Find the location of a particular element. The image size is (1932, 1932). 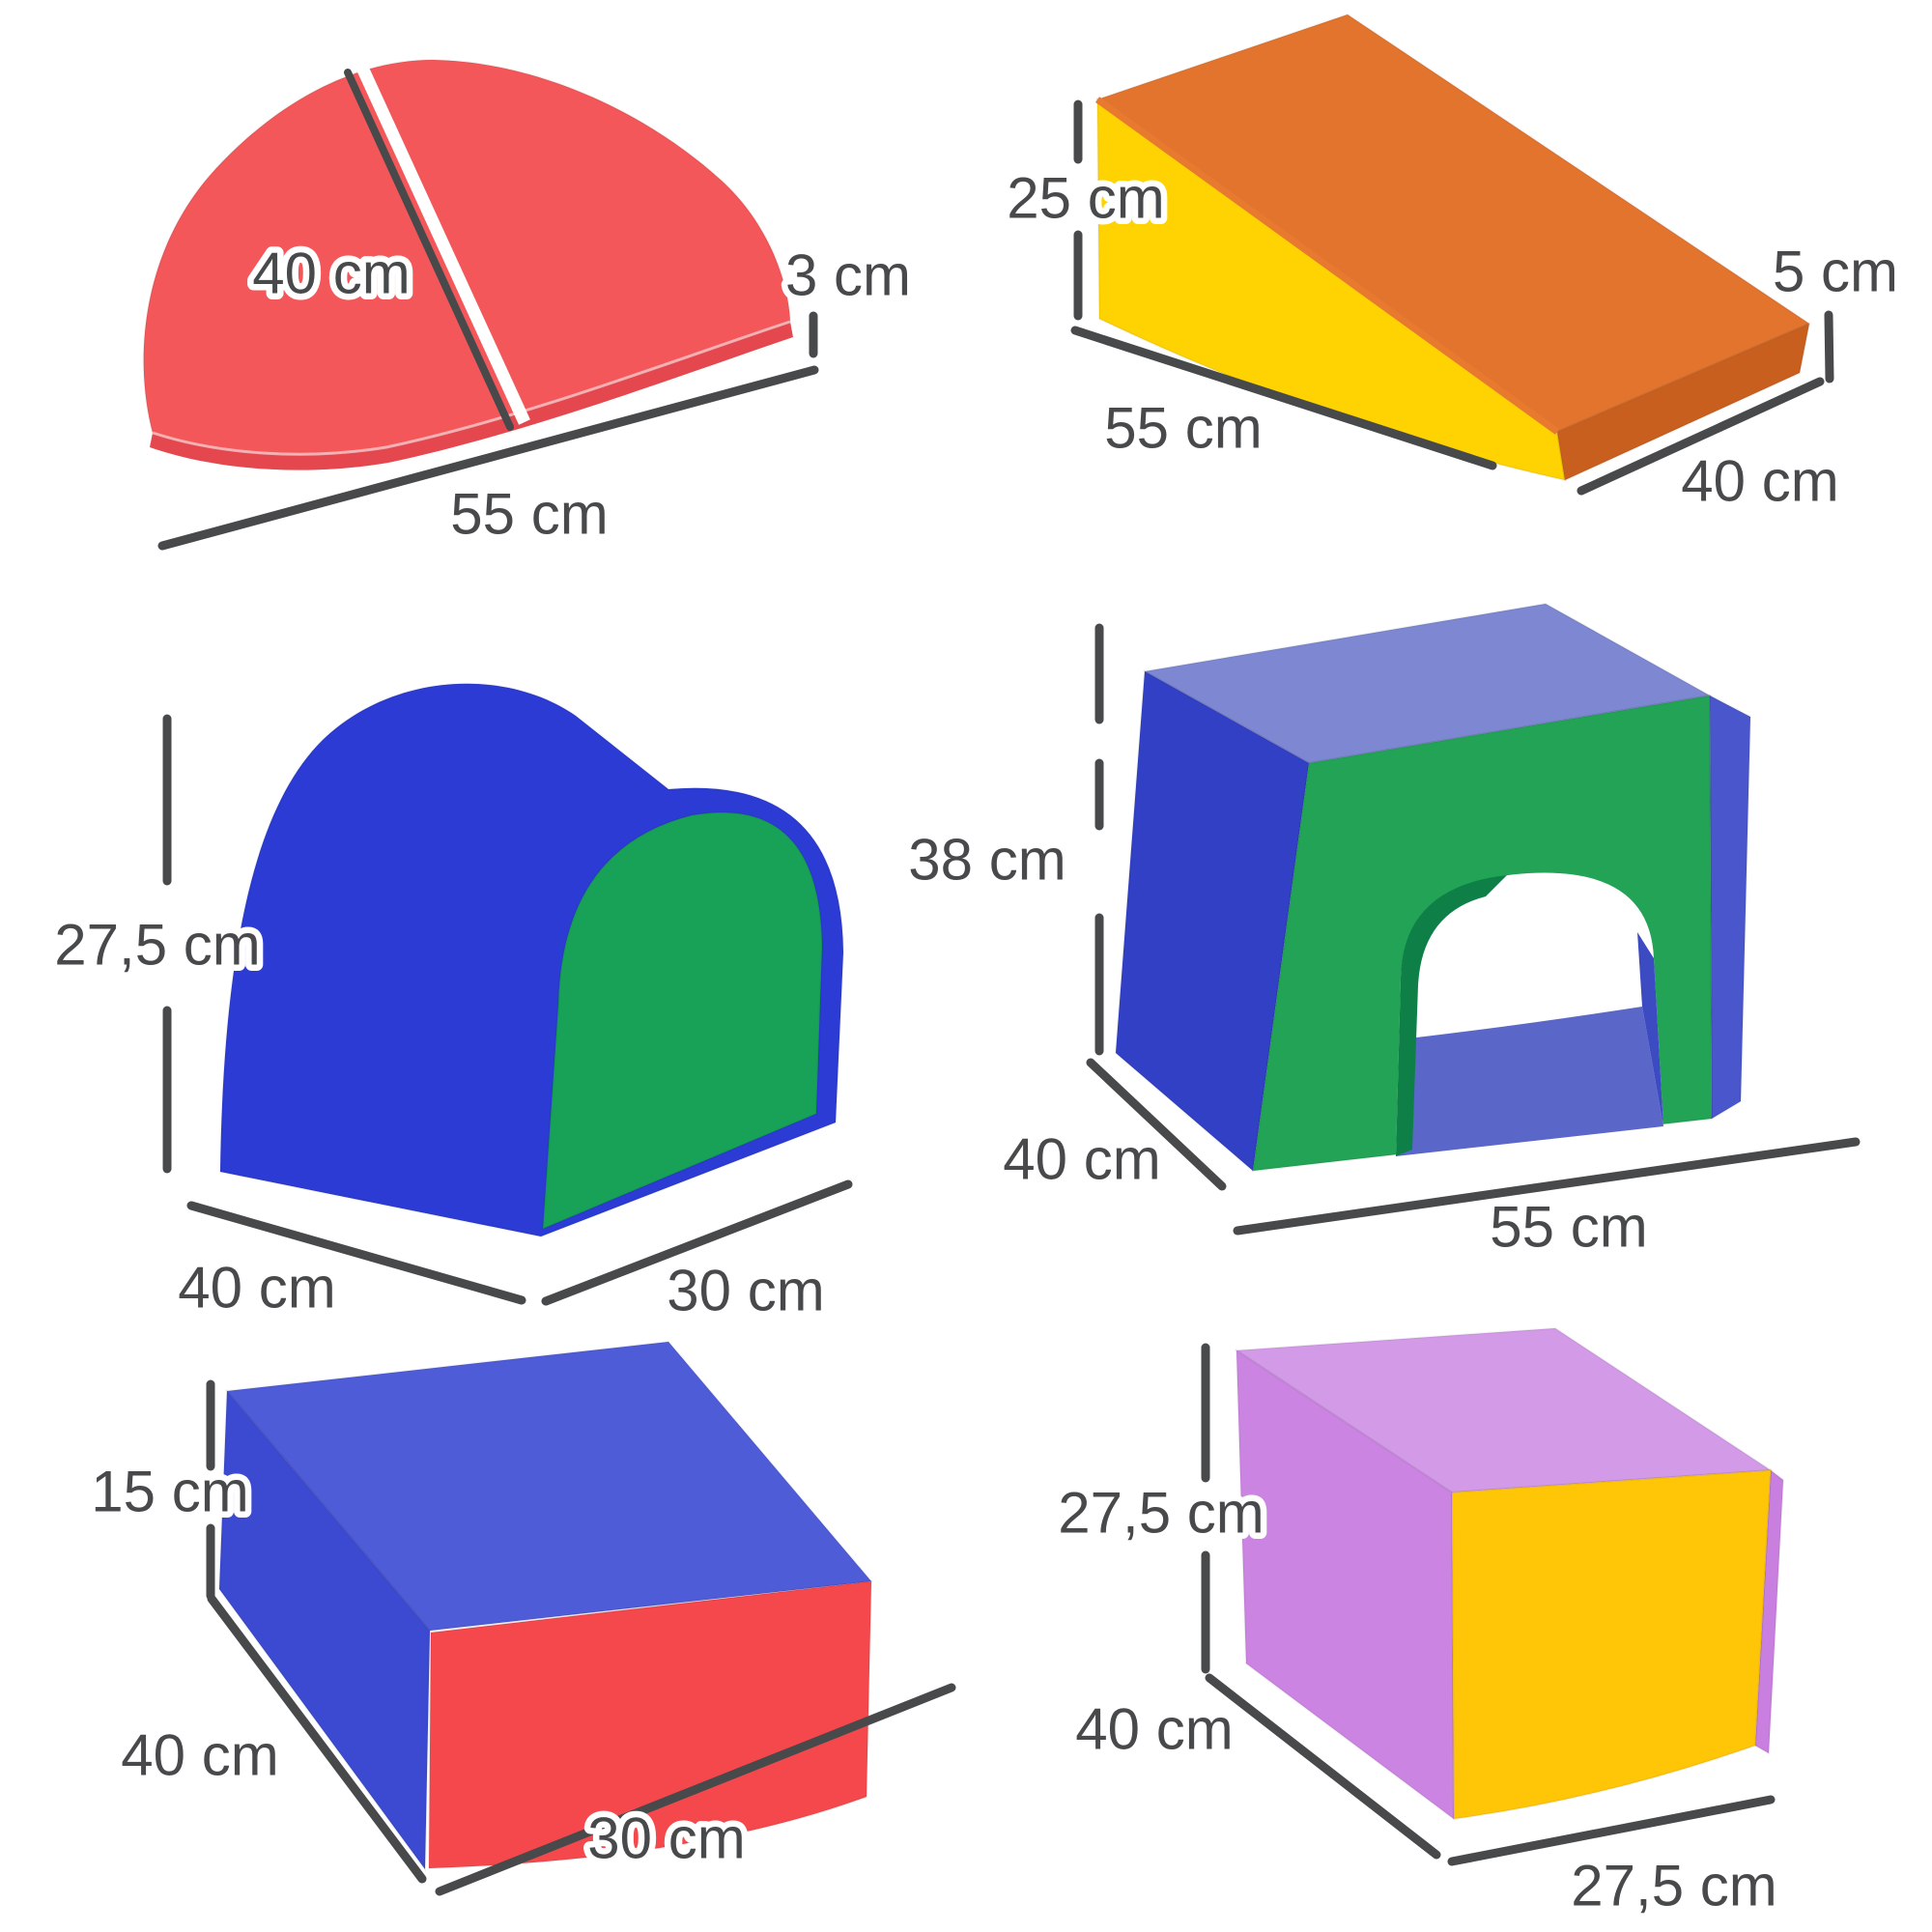

cube6-front-face is located at coordinates (1611, 1644).